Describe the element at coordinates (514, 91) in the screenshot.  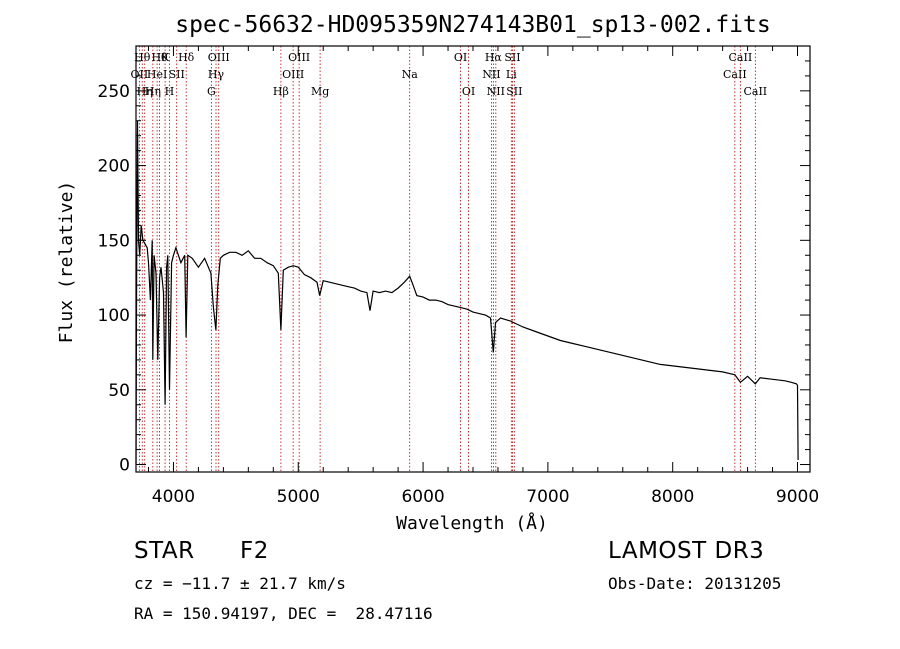
I see `line-label-25: SII` at that location.